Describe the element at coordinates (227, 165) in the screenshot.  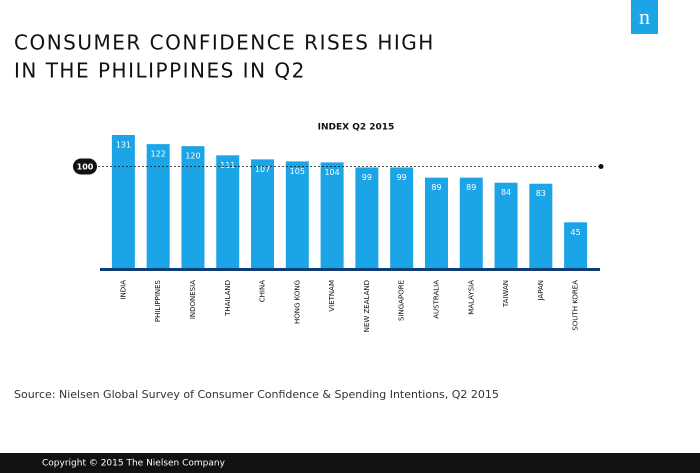
I see `value-label: 111` at that location.